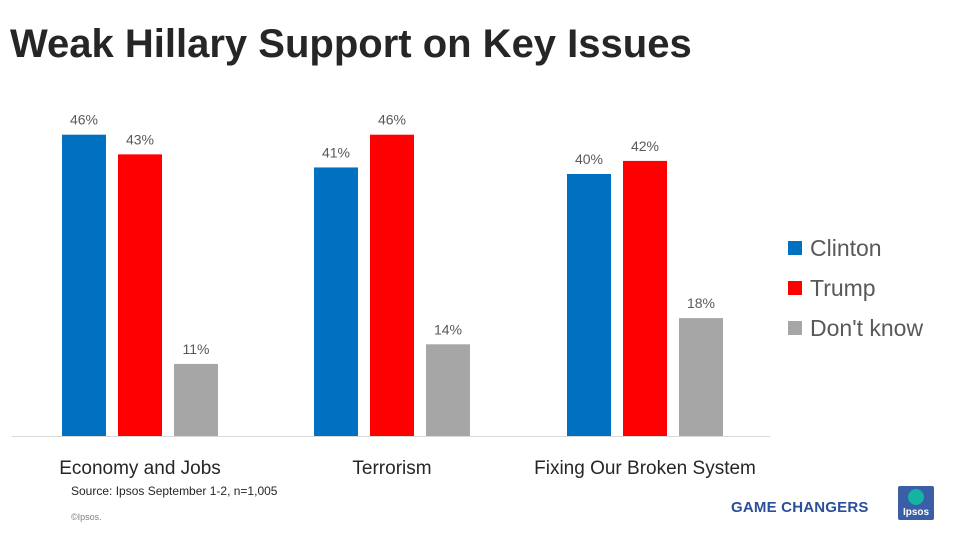 This screenshot has height=540, width=960. I want to click on ipsos-logo: Ipsos, so click(916, 503).